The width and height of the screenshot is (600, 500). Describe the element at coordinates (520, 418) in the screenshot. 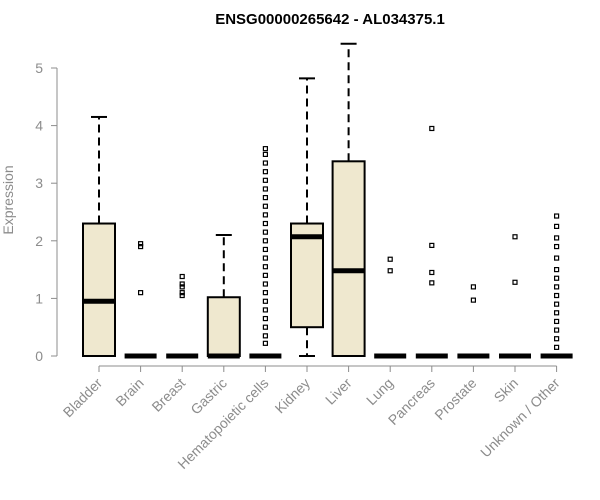

I see `x-tick-label: Unknown / Other` at that location.